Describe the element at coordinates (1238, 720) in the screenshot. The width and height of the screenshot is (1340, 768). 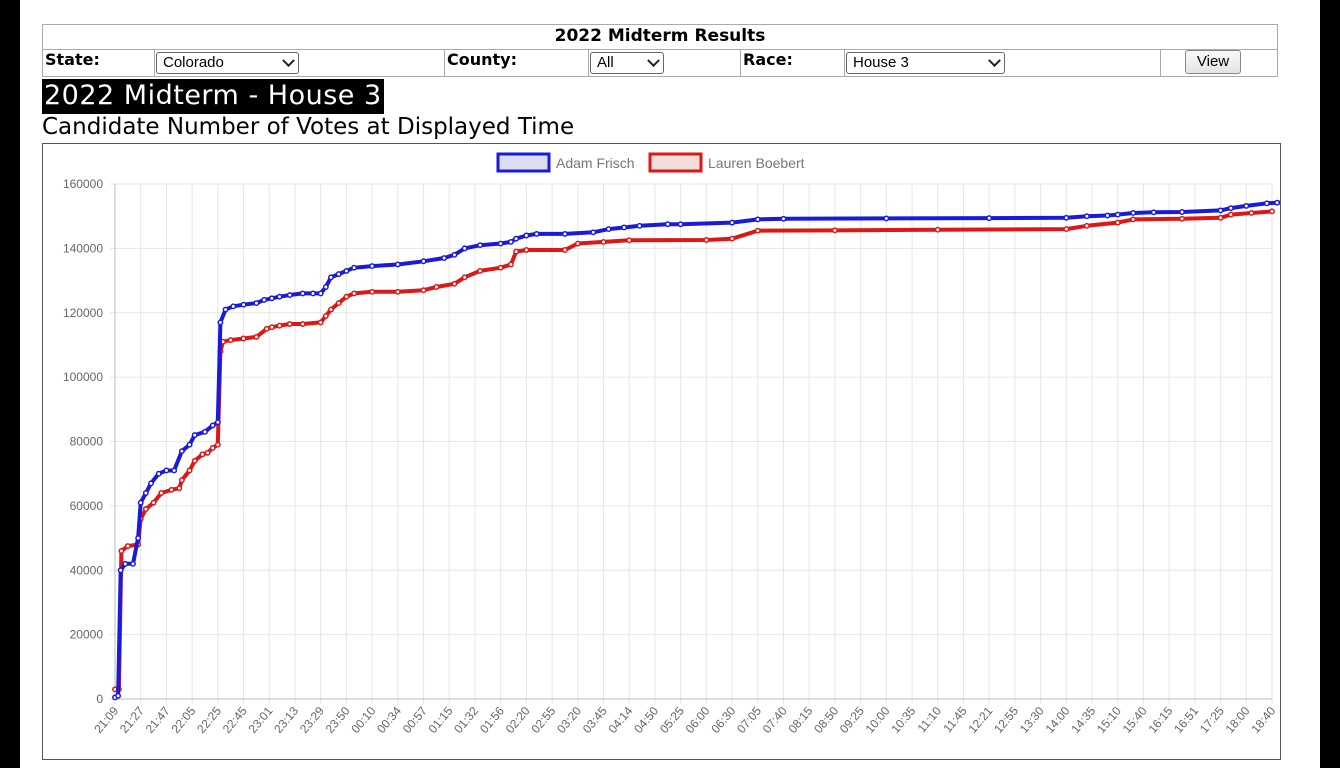
I see `x-tick-label: 18:00` at that location.